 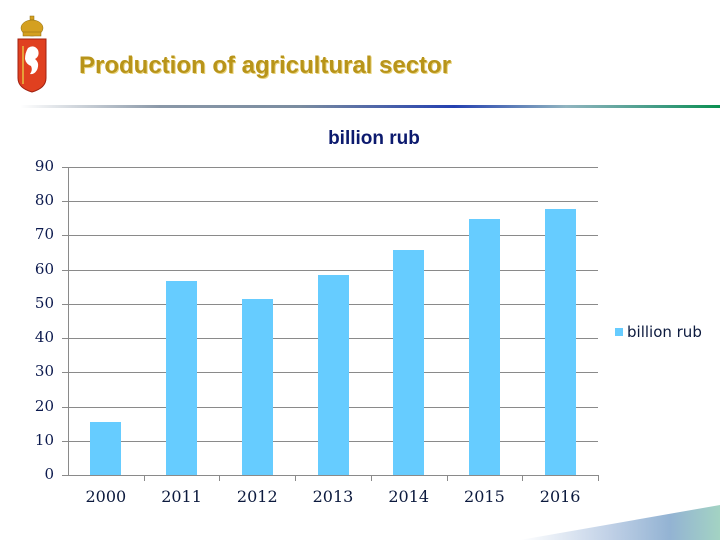 What do you see at coordinates (182, 377) in the screenshot?
I see `bar-2011` at bounding box center [182, 377].